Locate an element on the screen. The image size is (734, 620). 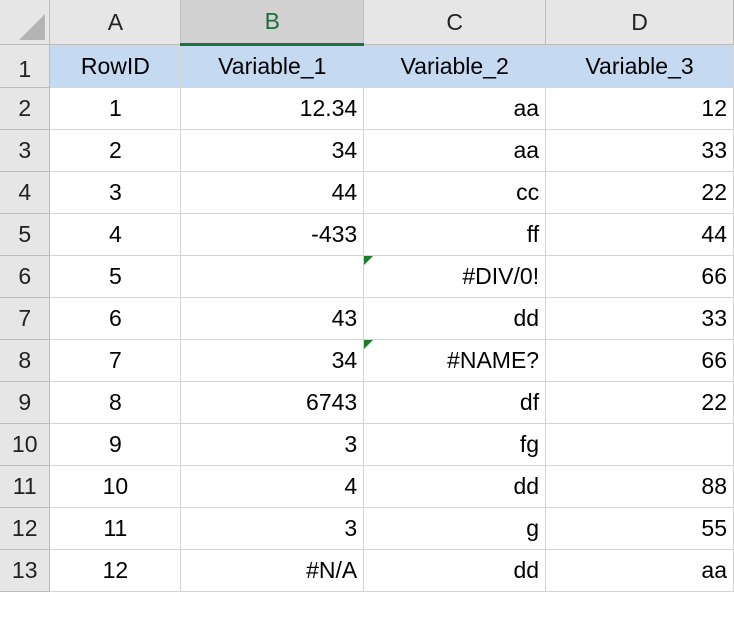
cell-c: ff is located at coordinates (455, 234).